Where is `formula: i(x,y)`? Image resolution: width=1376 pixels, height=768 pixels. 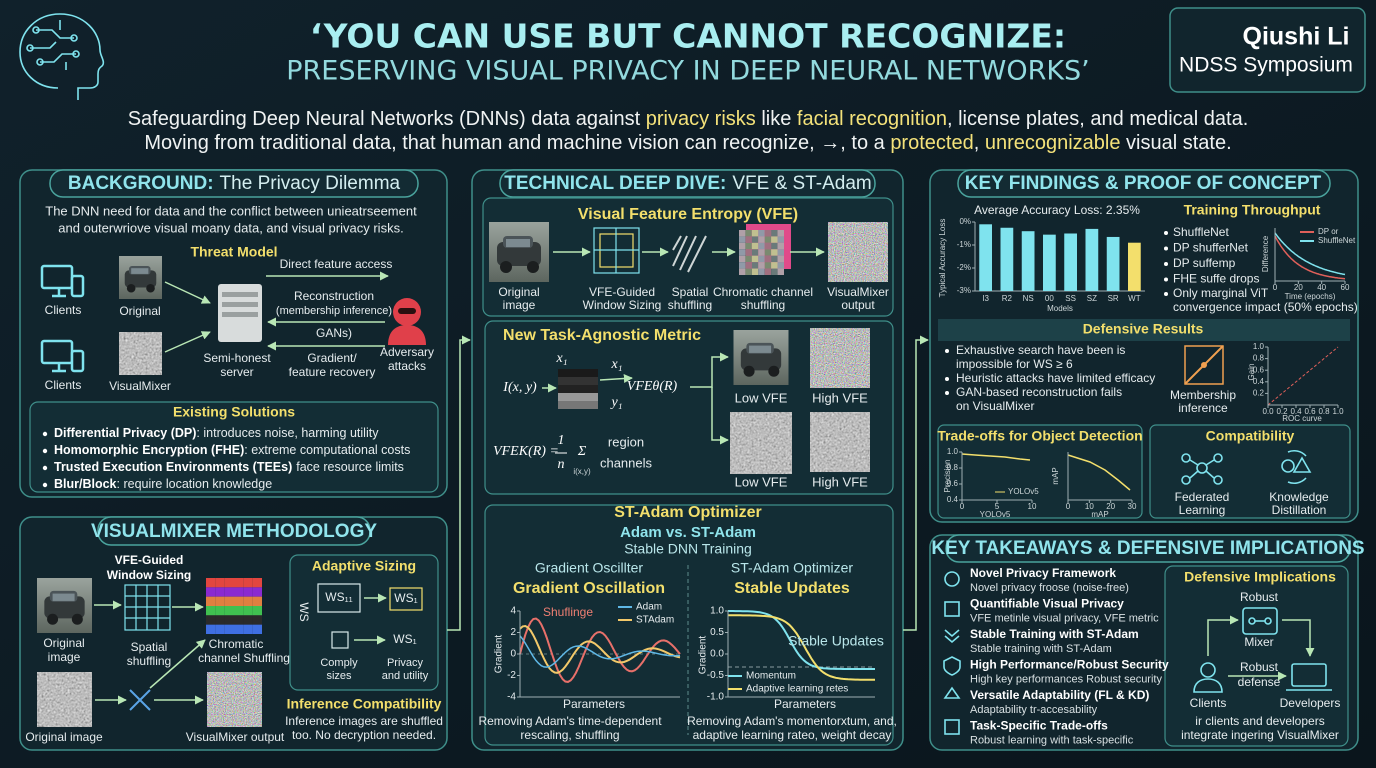
formula: i(x,y) is located at coordinates (582, 471).